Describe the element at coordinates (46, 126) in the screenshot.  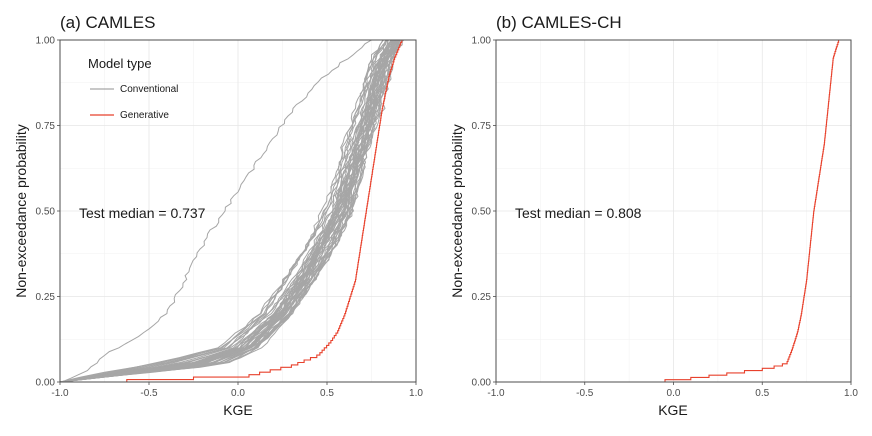
I see `panel-a-ytick-label: 0.75` at that location.